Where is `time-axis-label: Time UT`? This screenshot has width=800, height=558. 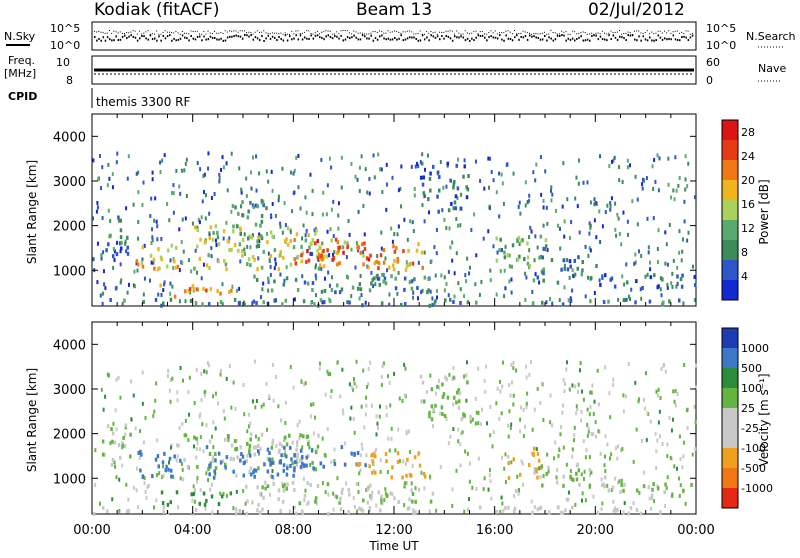
time-axis-label: Time UT is located at coordinates (393, 546).